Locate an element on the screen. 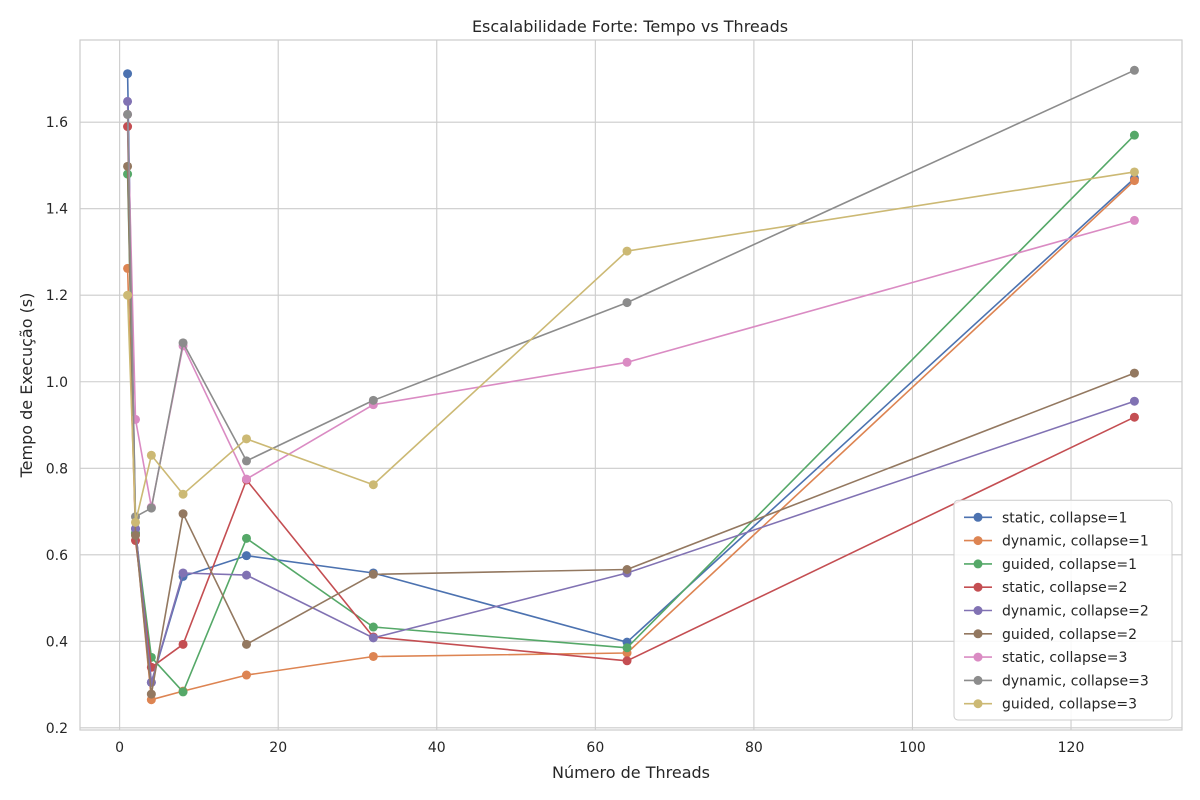  y-tick-label: 1.6 is located at coordinates (57, 123).